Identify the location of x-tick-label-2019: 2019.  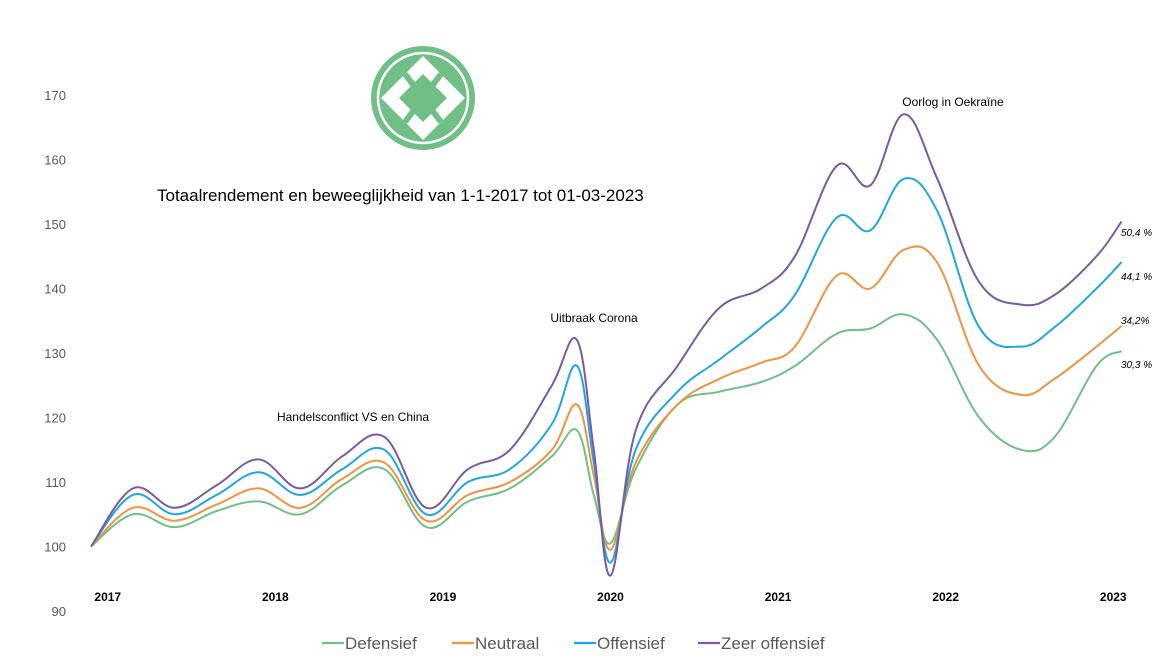
(443, 597).